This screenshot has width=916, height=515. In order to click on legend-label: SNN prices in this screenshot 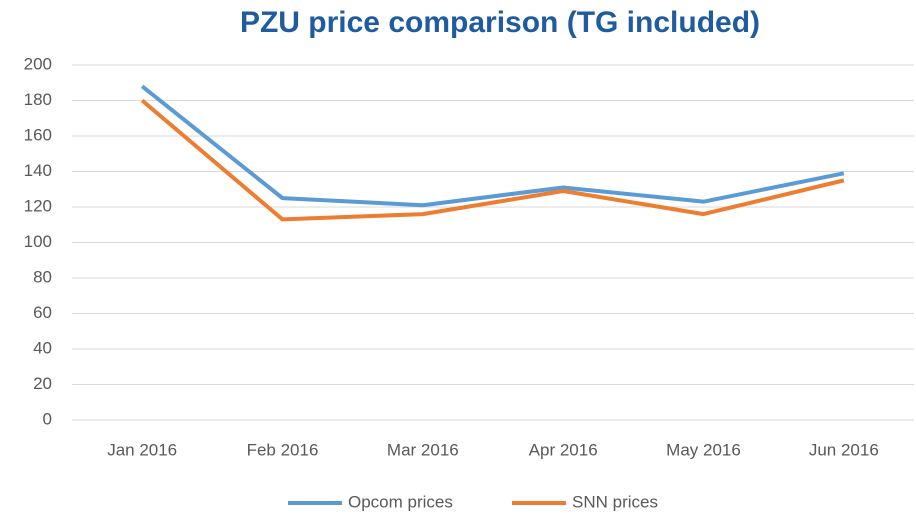, I will do `click(615, 501)`.